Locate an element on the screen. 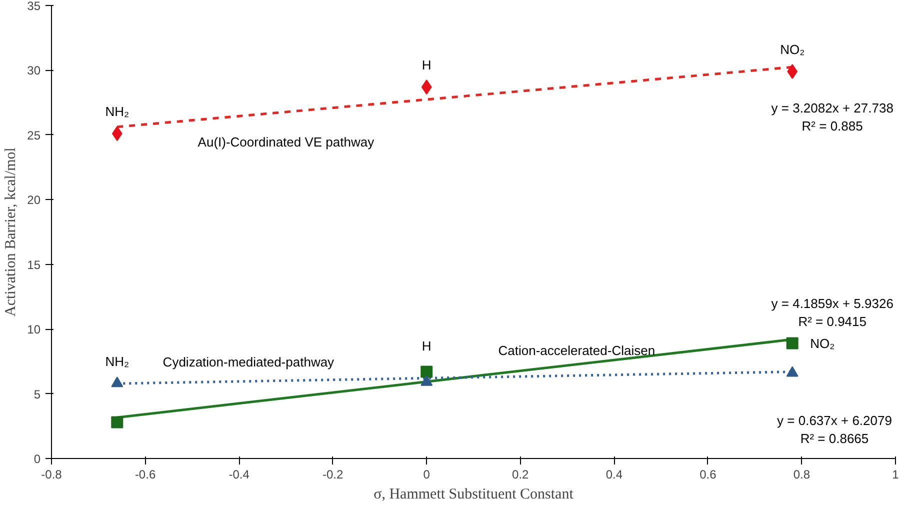  y-tick-label: 20 is located at coordinates (34, 200).